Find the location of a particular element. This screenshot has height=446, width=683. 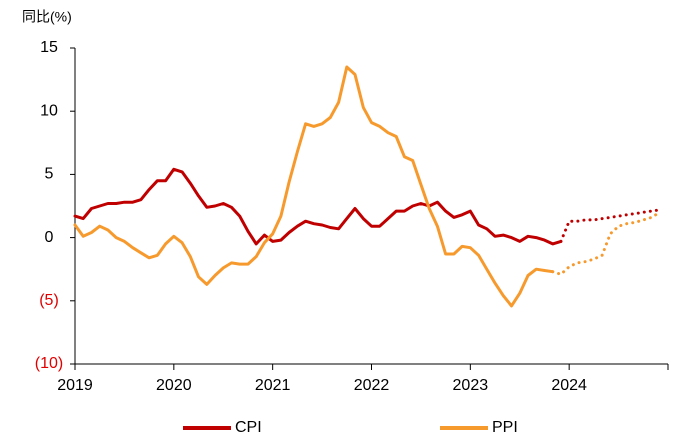

legend-label: CPI is located at coordinates (248, 427).